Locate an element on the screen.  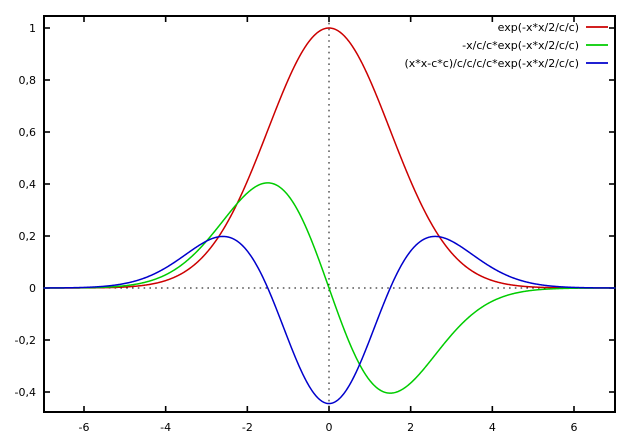
y-tick-label: 0,6 is located at coordinates (28, 132).